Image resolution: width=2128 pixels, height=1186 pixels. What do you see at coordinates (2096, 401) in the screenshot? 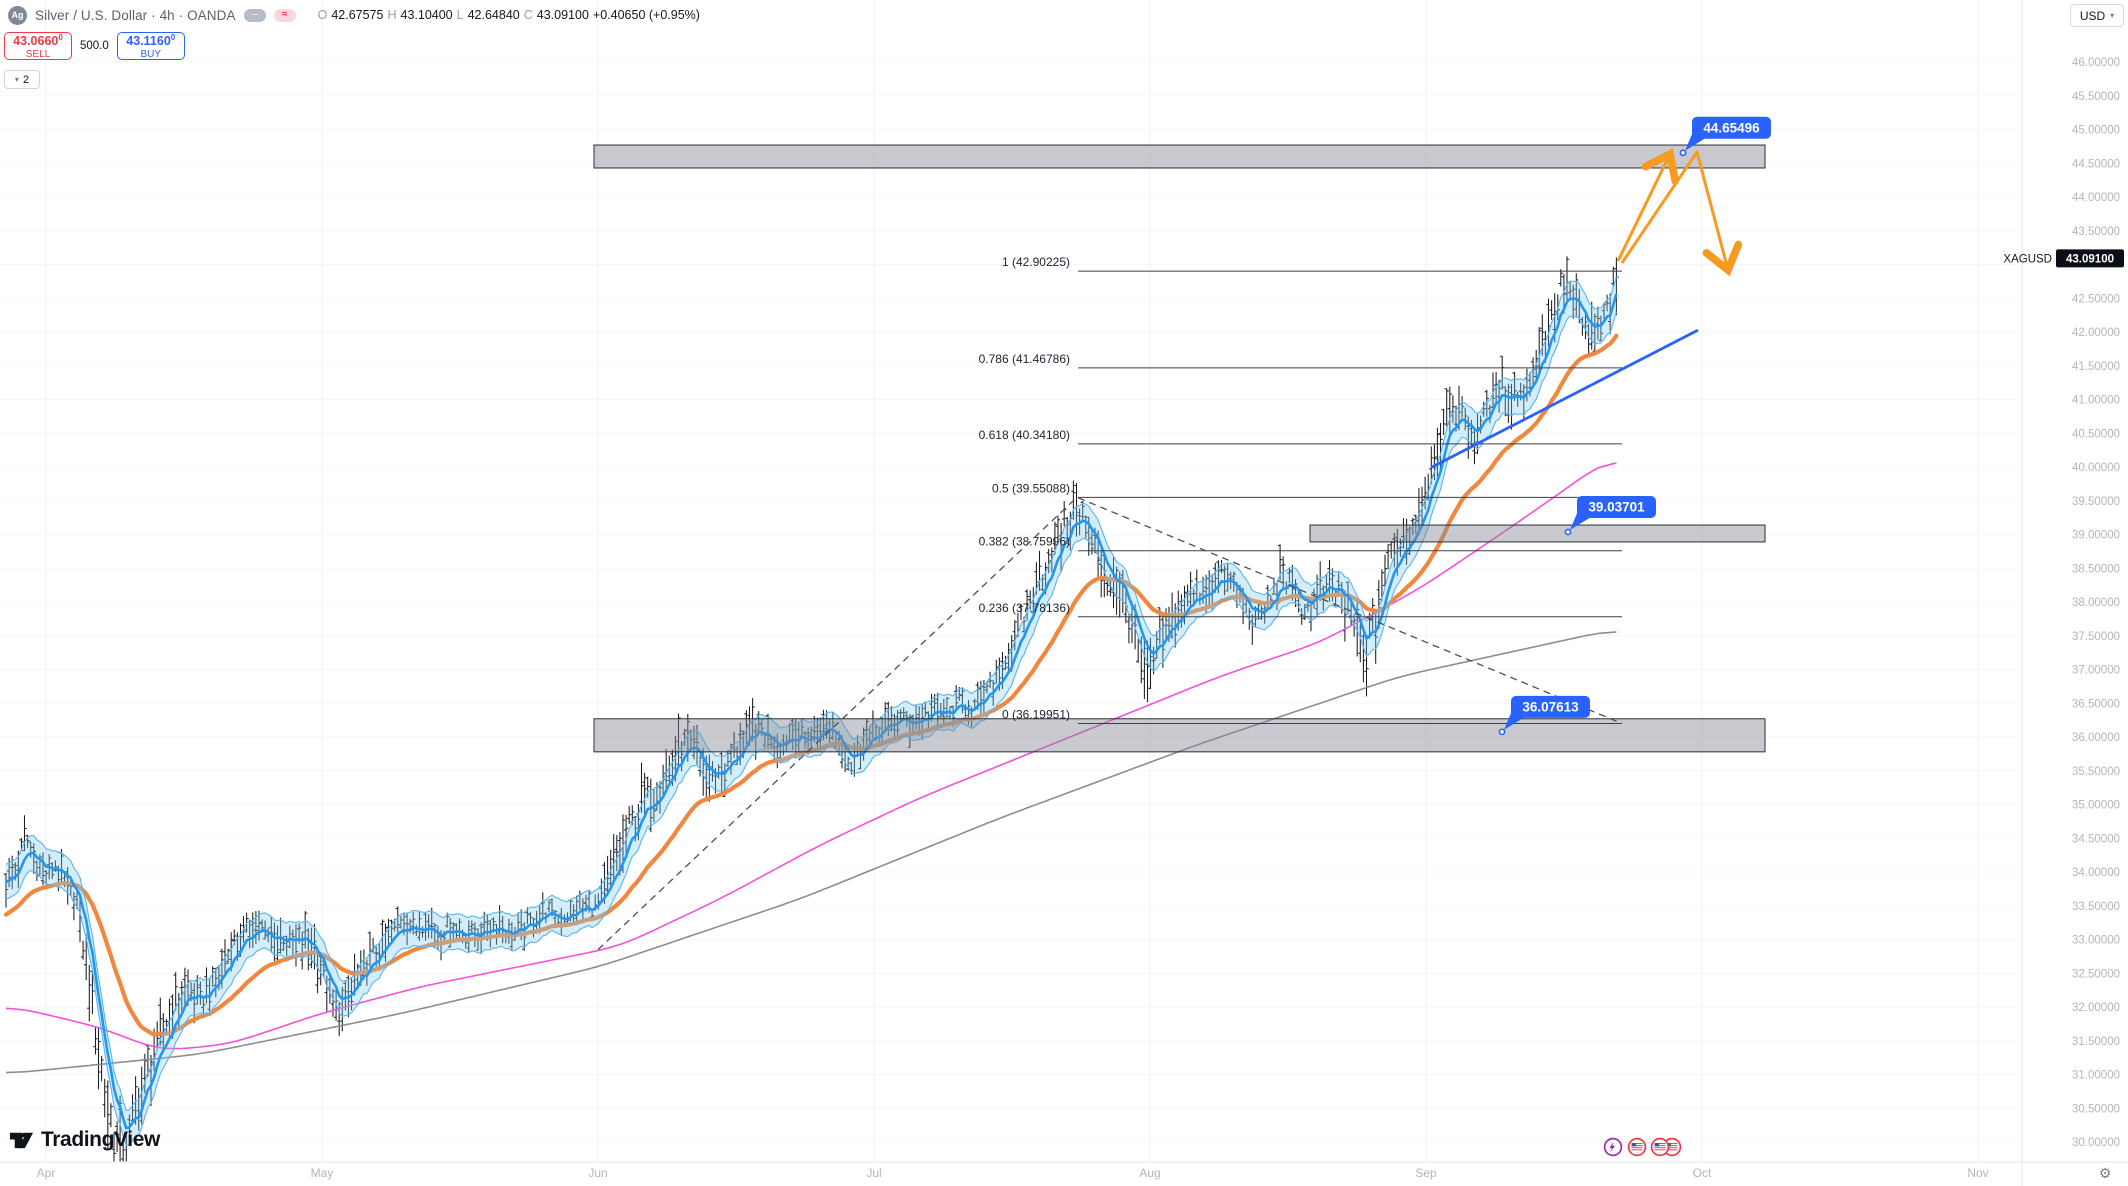
I see `svg-text: 41.00000` at bounding box center [2096, 401].